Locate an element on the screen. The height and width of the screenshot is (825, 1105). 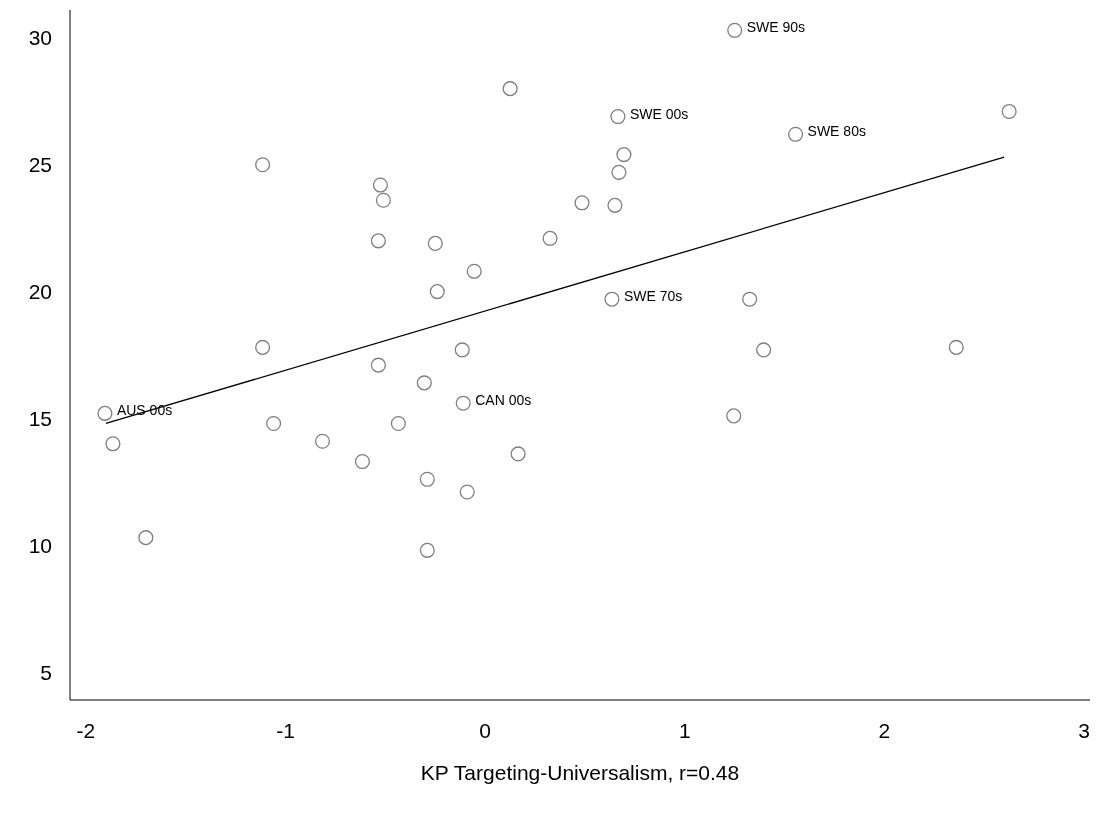
x-tick-label: -1 is located at coordinates (285, 730).